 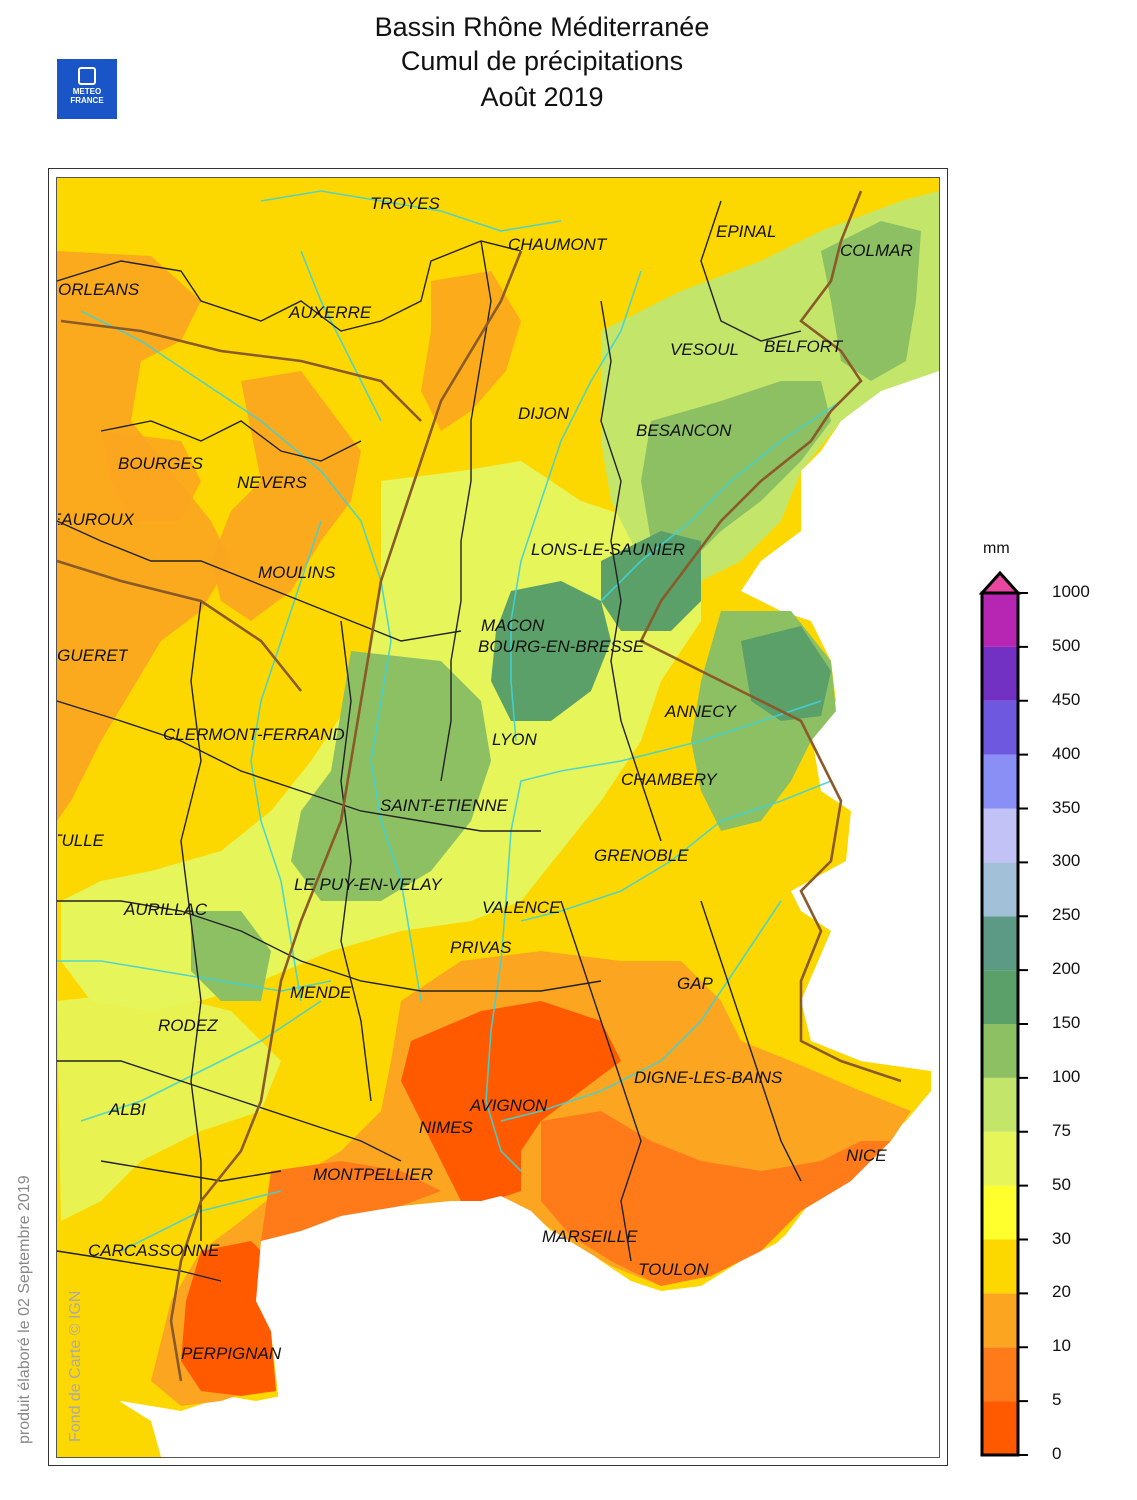 What do you see at coordinates (96, 519) in the screenshot?
I see `city-label-chateauroux: CHATEAUROUX` at bounding box center [96, 519].